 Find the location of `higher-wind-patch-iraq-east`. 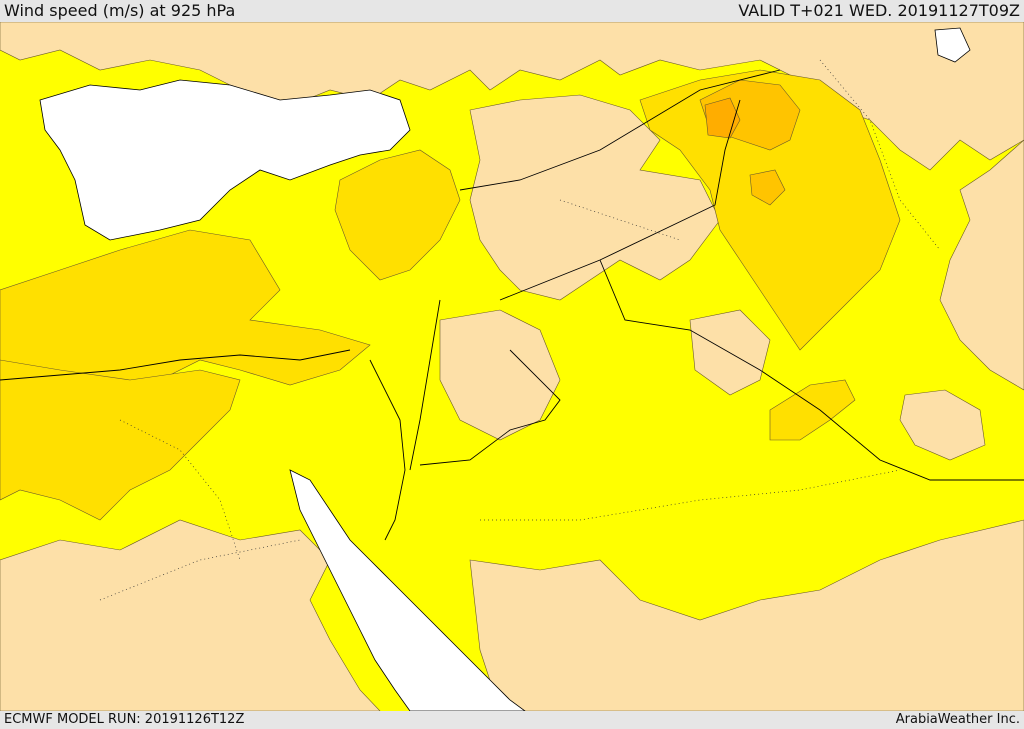

higher-wind-patch-iraq-east is located at coordinates (767, 187).